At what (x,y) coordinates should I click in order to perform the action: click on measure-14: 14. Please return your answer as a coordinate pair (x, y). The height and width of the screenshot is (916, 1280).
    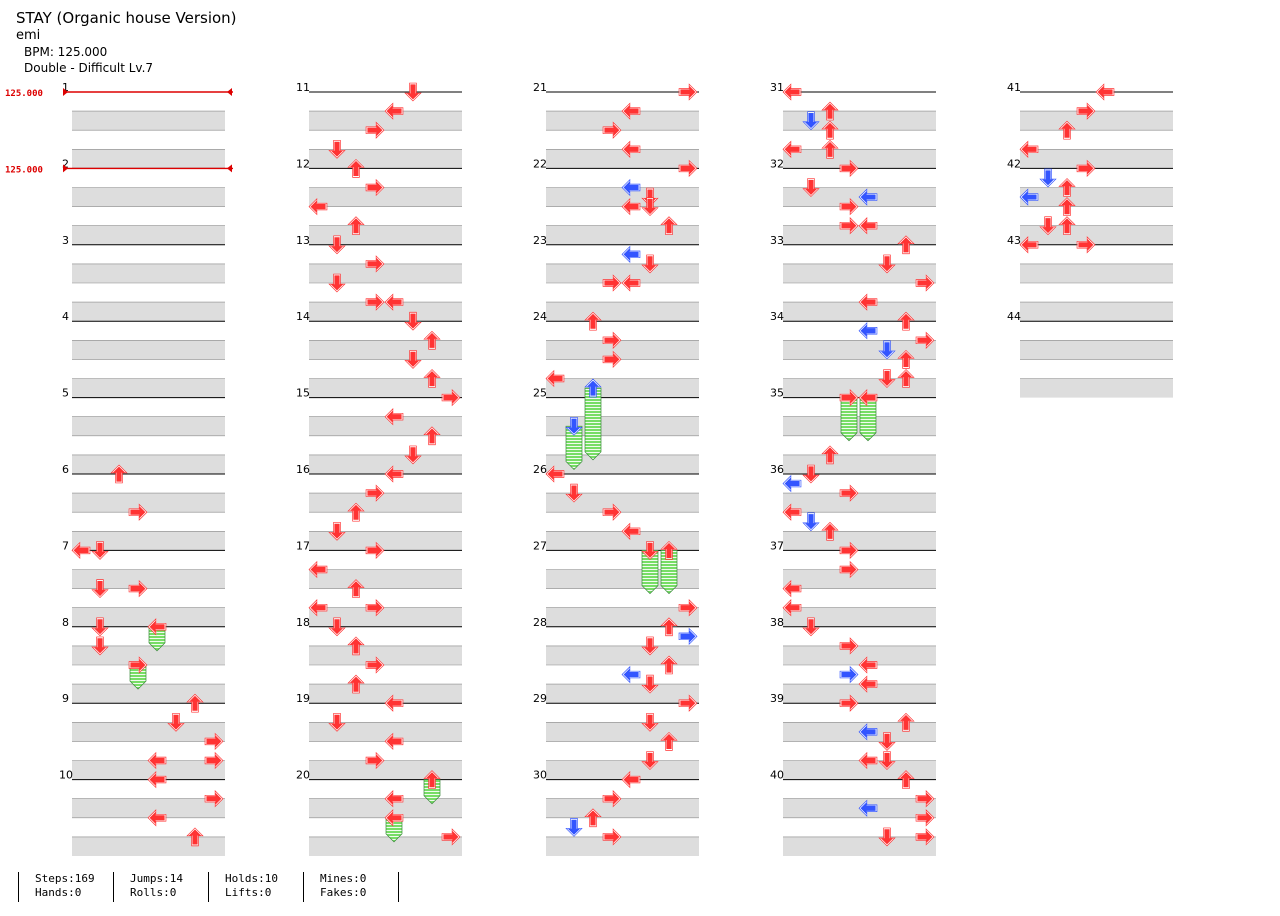
    Looking at the image, I should click on (379, 354).